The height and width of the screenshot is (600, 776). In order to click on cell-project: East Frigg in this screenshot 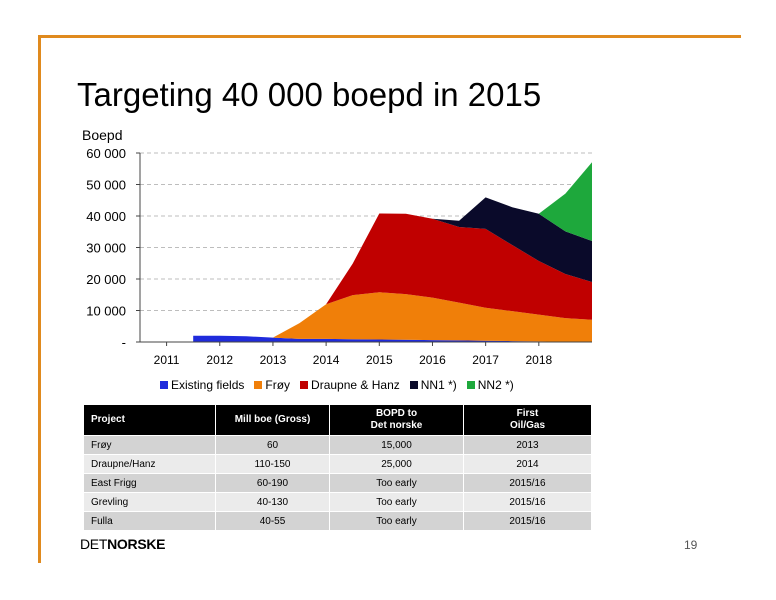, I will do `click(150, 483)`.